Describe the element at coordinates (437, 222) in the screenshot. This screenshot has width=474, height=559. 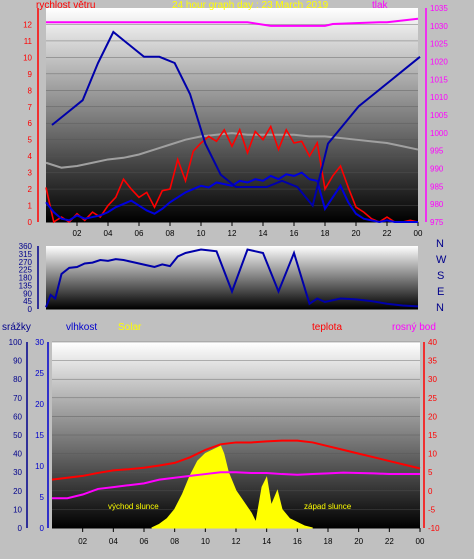
I see `pressure-tick: 975` at that location.